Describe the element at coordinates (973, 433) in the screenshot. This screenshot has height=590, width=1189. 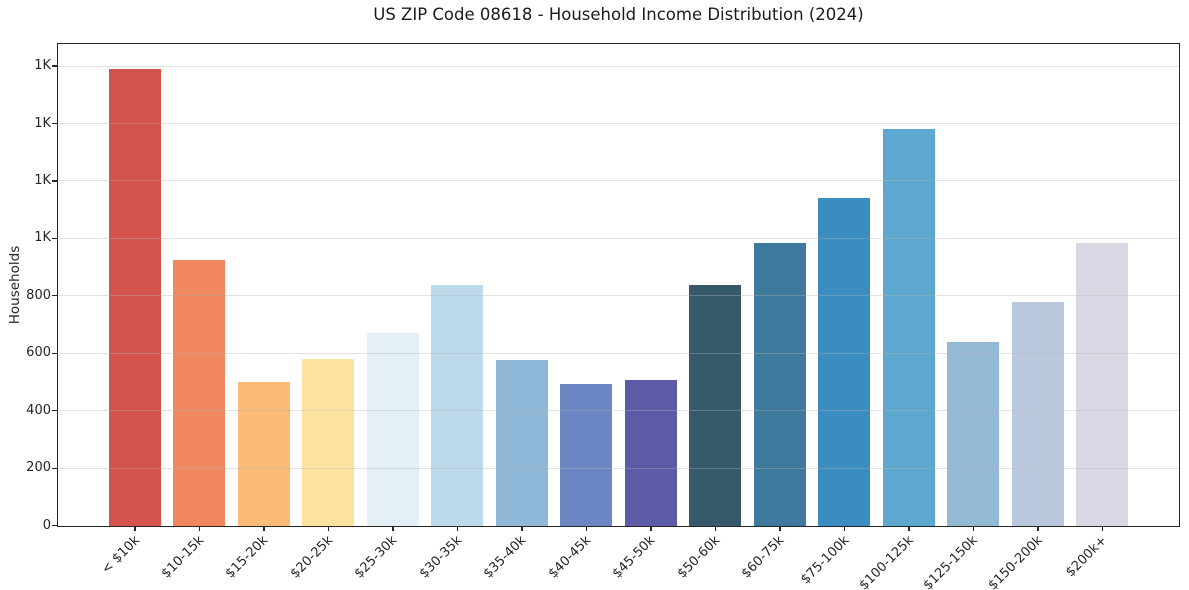
I see `bar-$125-150k` at that location.